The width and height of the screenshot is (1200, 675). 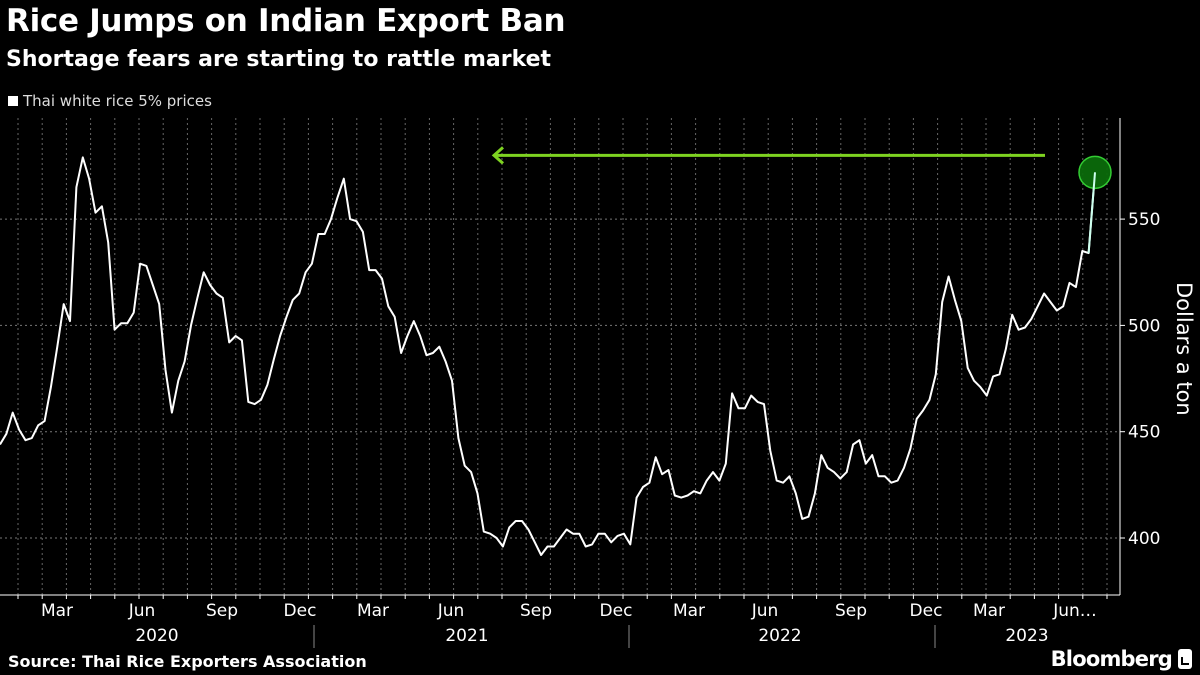 What do you see at coordinates (497, 155) in the screenshot?
I see `arrow-head-icon` at bounding box center [497, 155].